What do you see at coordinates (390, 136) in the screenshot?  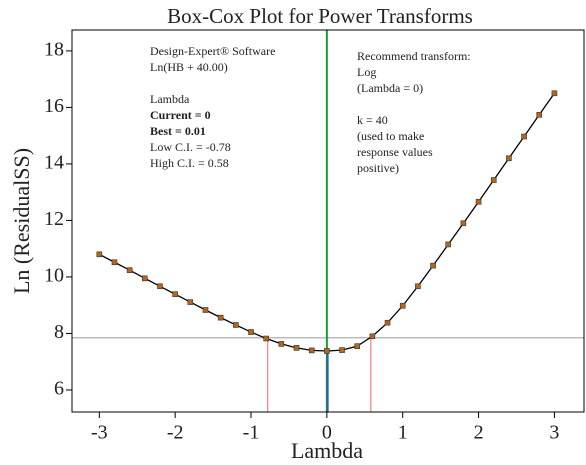 I see `annotation: (used to make` at bounding box center [390, 136].